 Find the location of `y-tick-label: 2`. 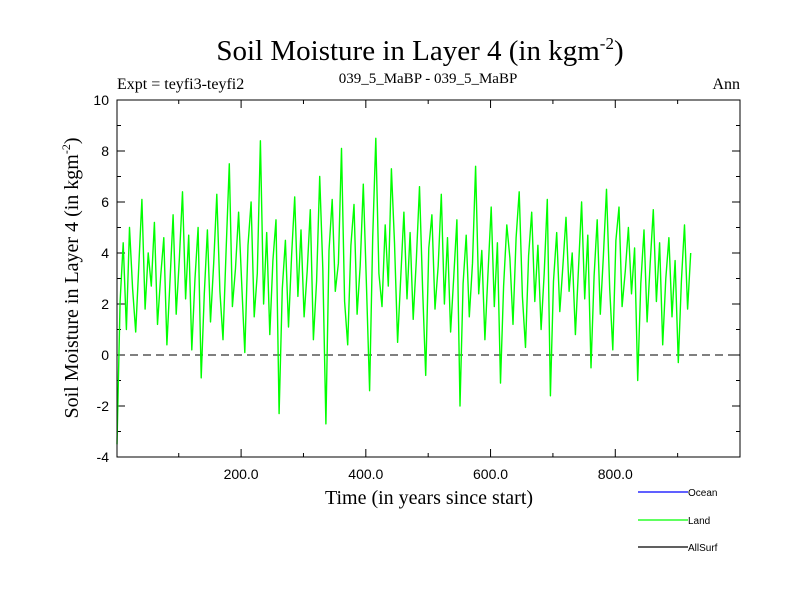

y-tick-label: 2 is located at coordinates (105, 304).